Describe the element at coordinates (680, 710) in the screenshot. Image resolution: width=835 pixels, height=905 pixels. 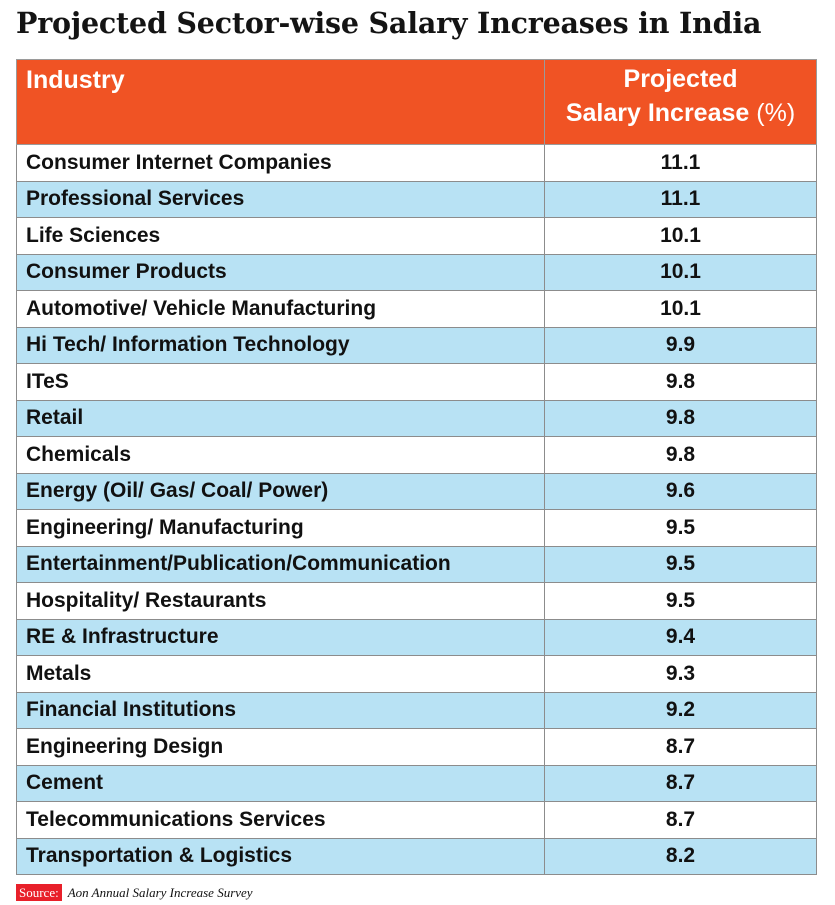
I see `increase-value-cell: 9.2` at that location.